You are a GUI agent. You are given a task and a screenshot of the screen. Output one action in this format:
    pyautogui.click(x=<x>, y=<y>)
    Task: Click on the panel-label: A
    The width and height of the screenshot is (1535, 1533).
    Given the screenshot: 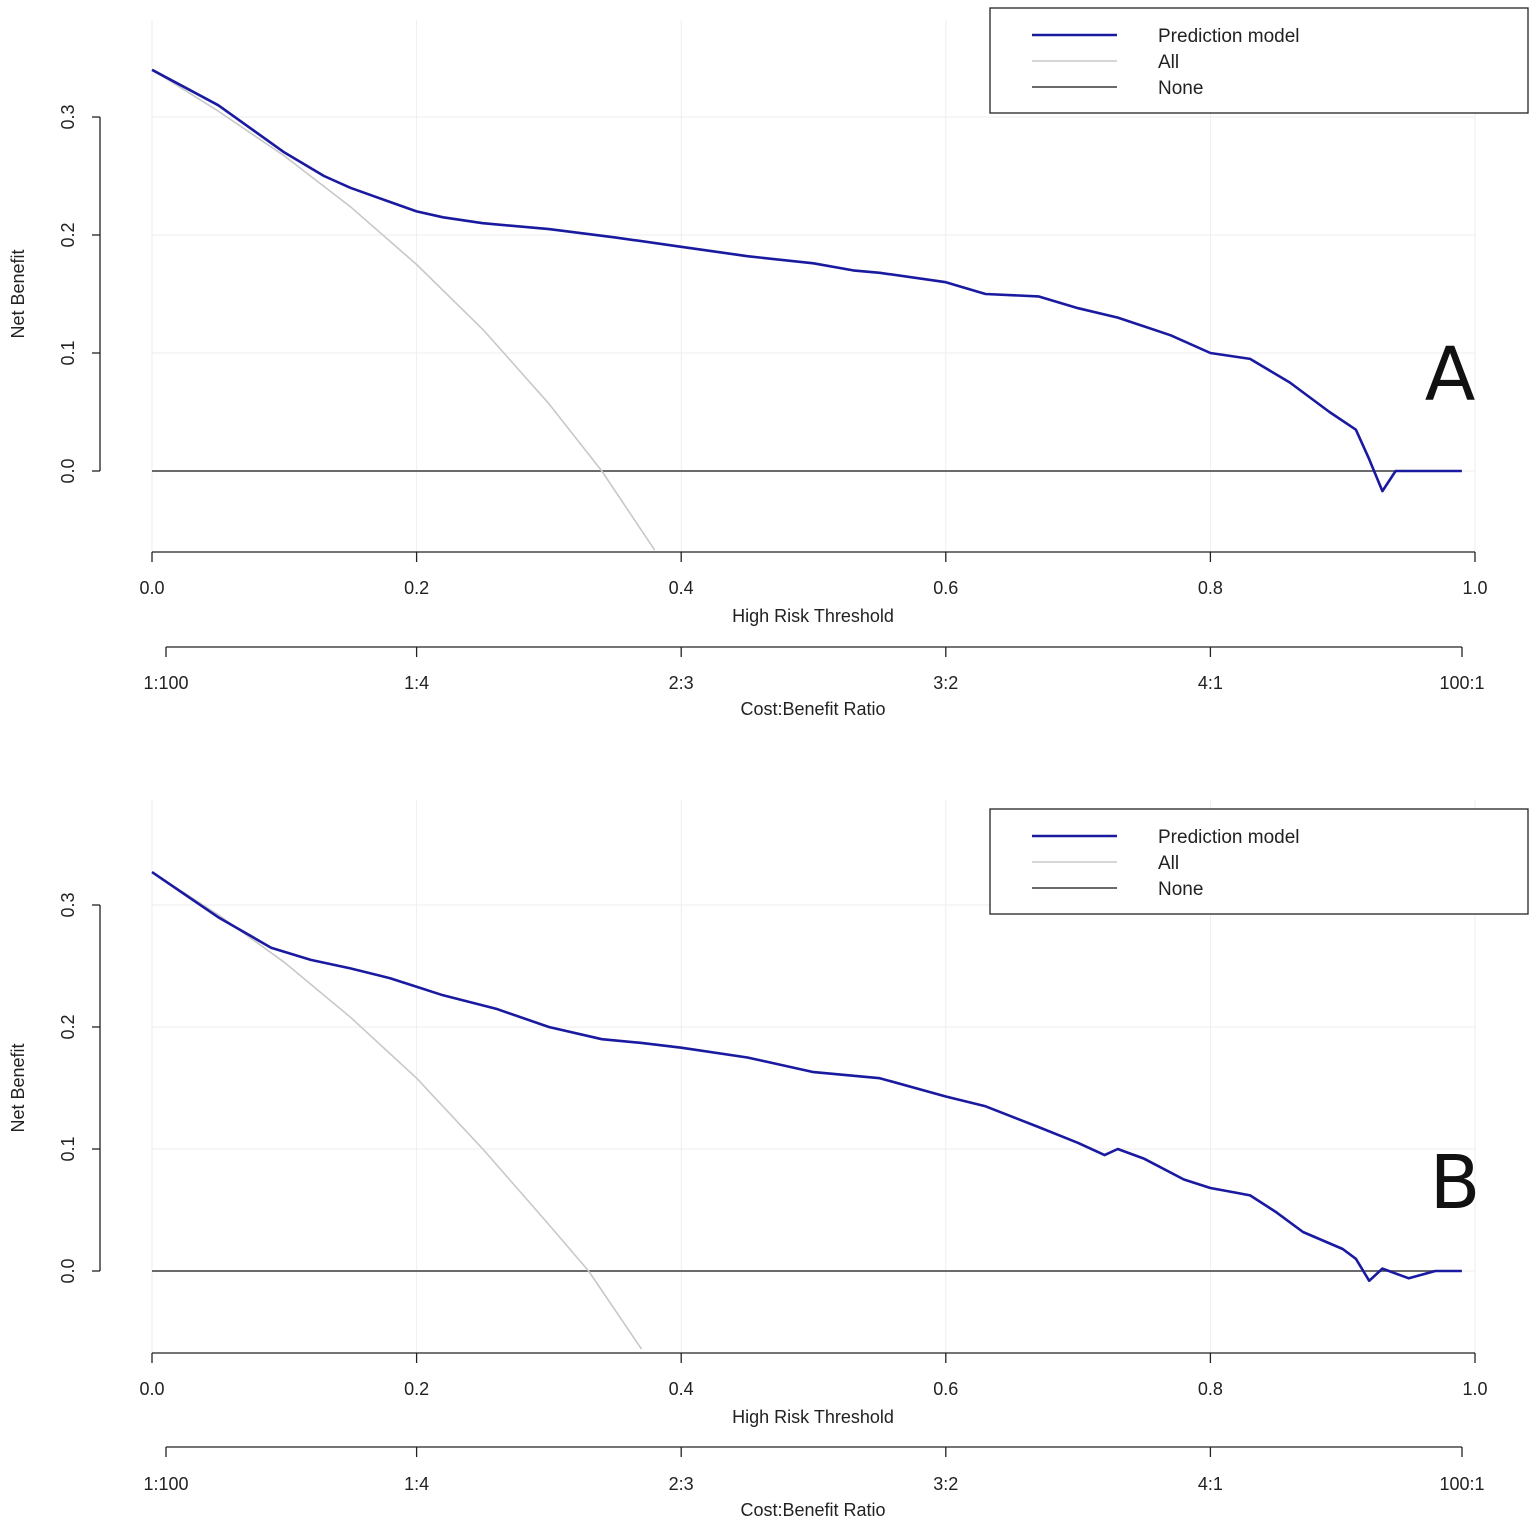 What is the action you would take?
    pyautogui.click(x=1450, y=375)
    